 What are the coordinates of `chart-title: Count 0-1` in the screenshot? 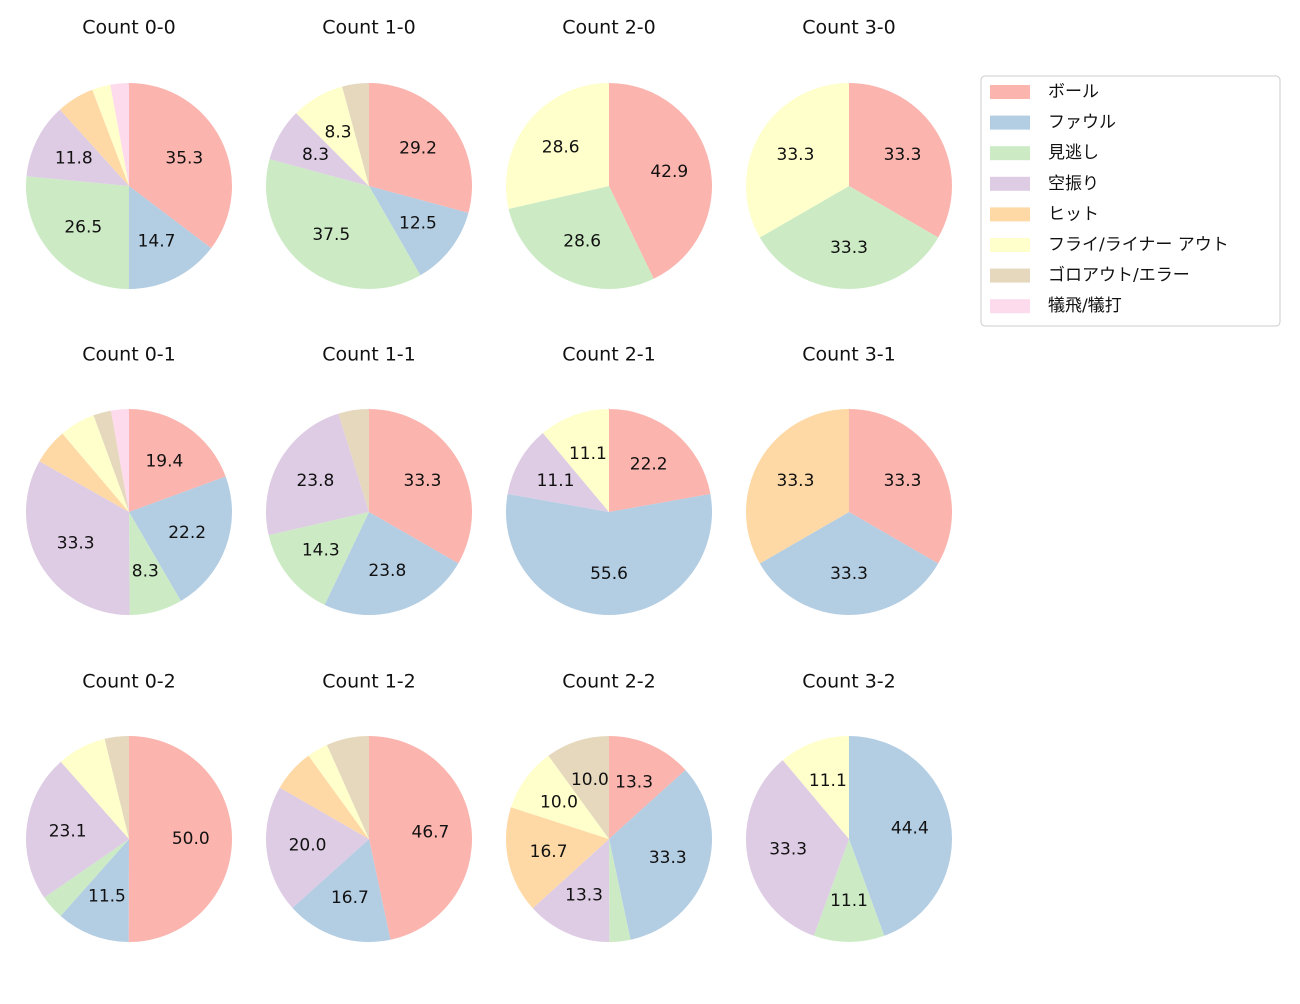 It's located at (129, 355).